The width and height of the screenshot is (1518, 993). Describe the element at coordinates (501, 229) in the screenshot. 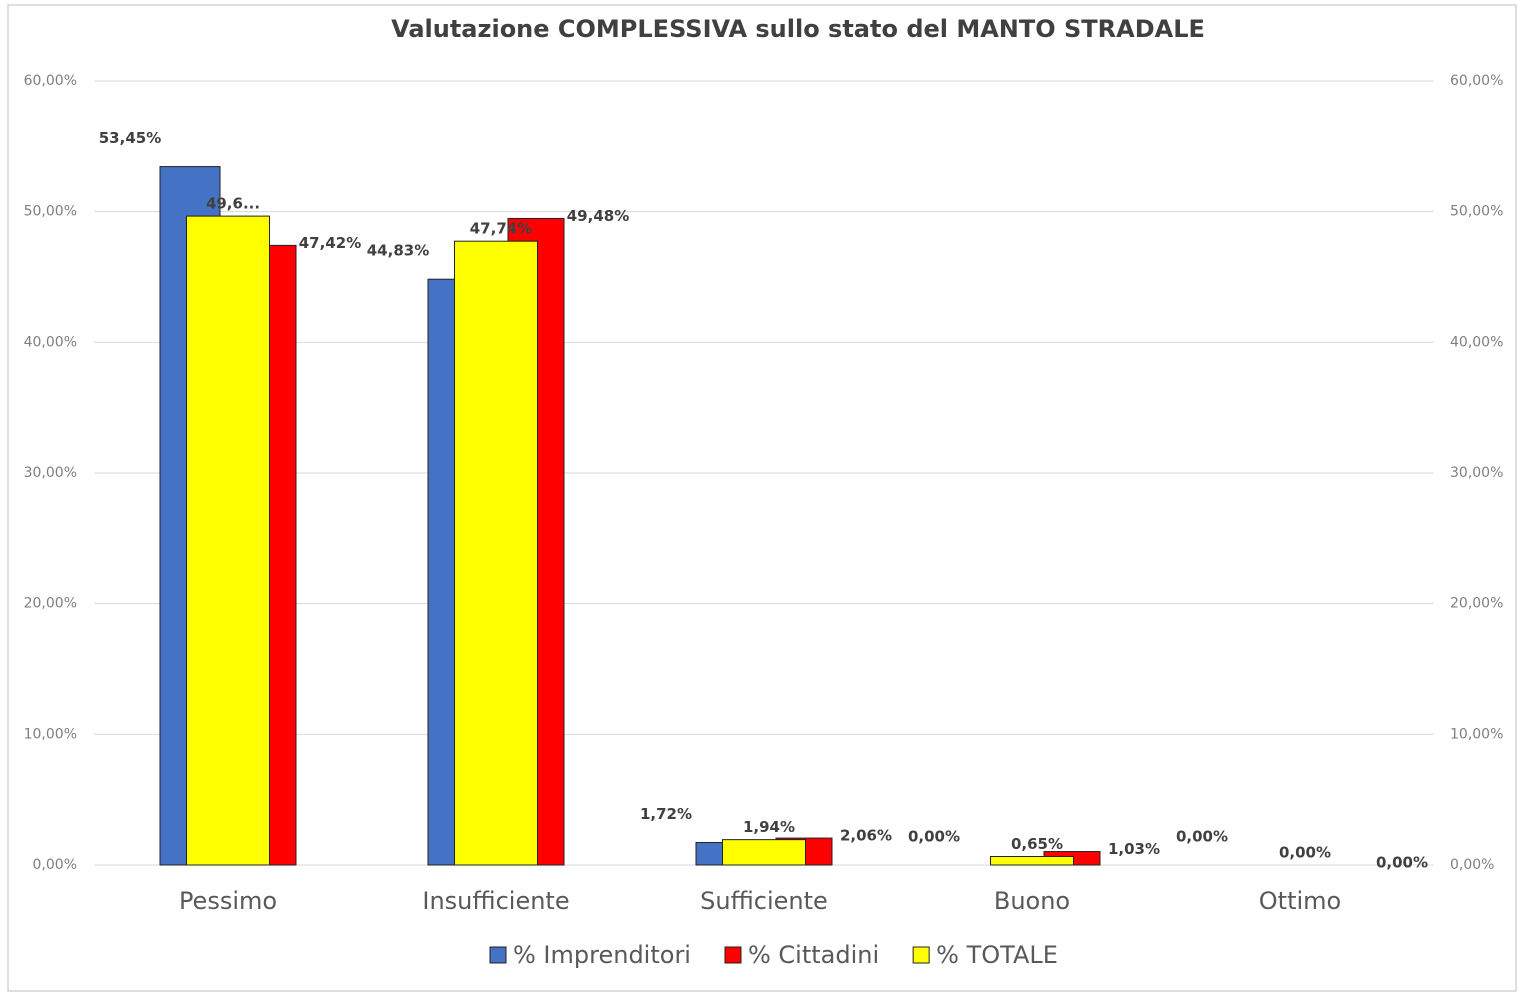

I see `data-label: 47,74%` at that location.